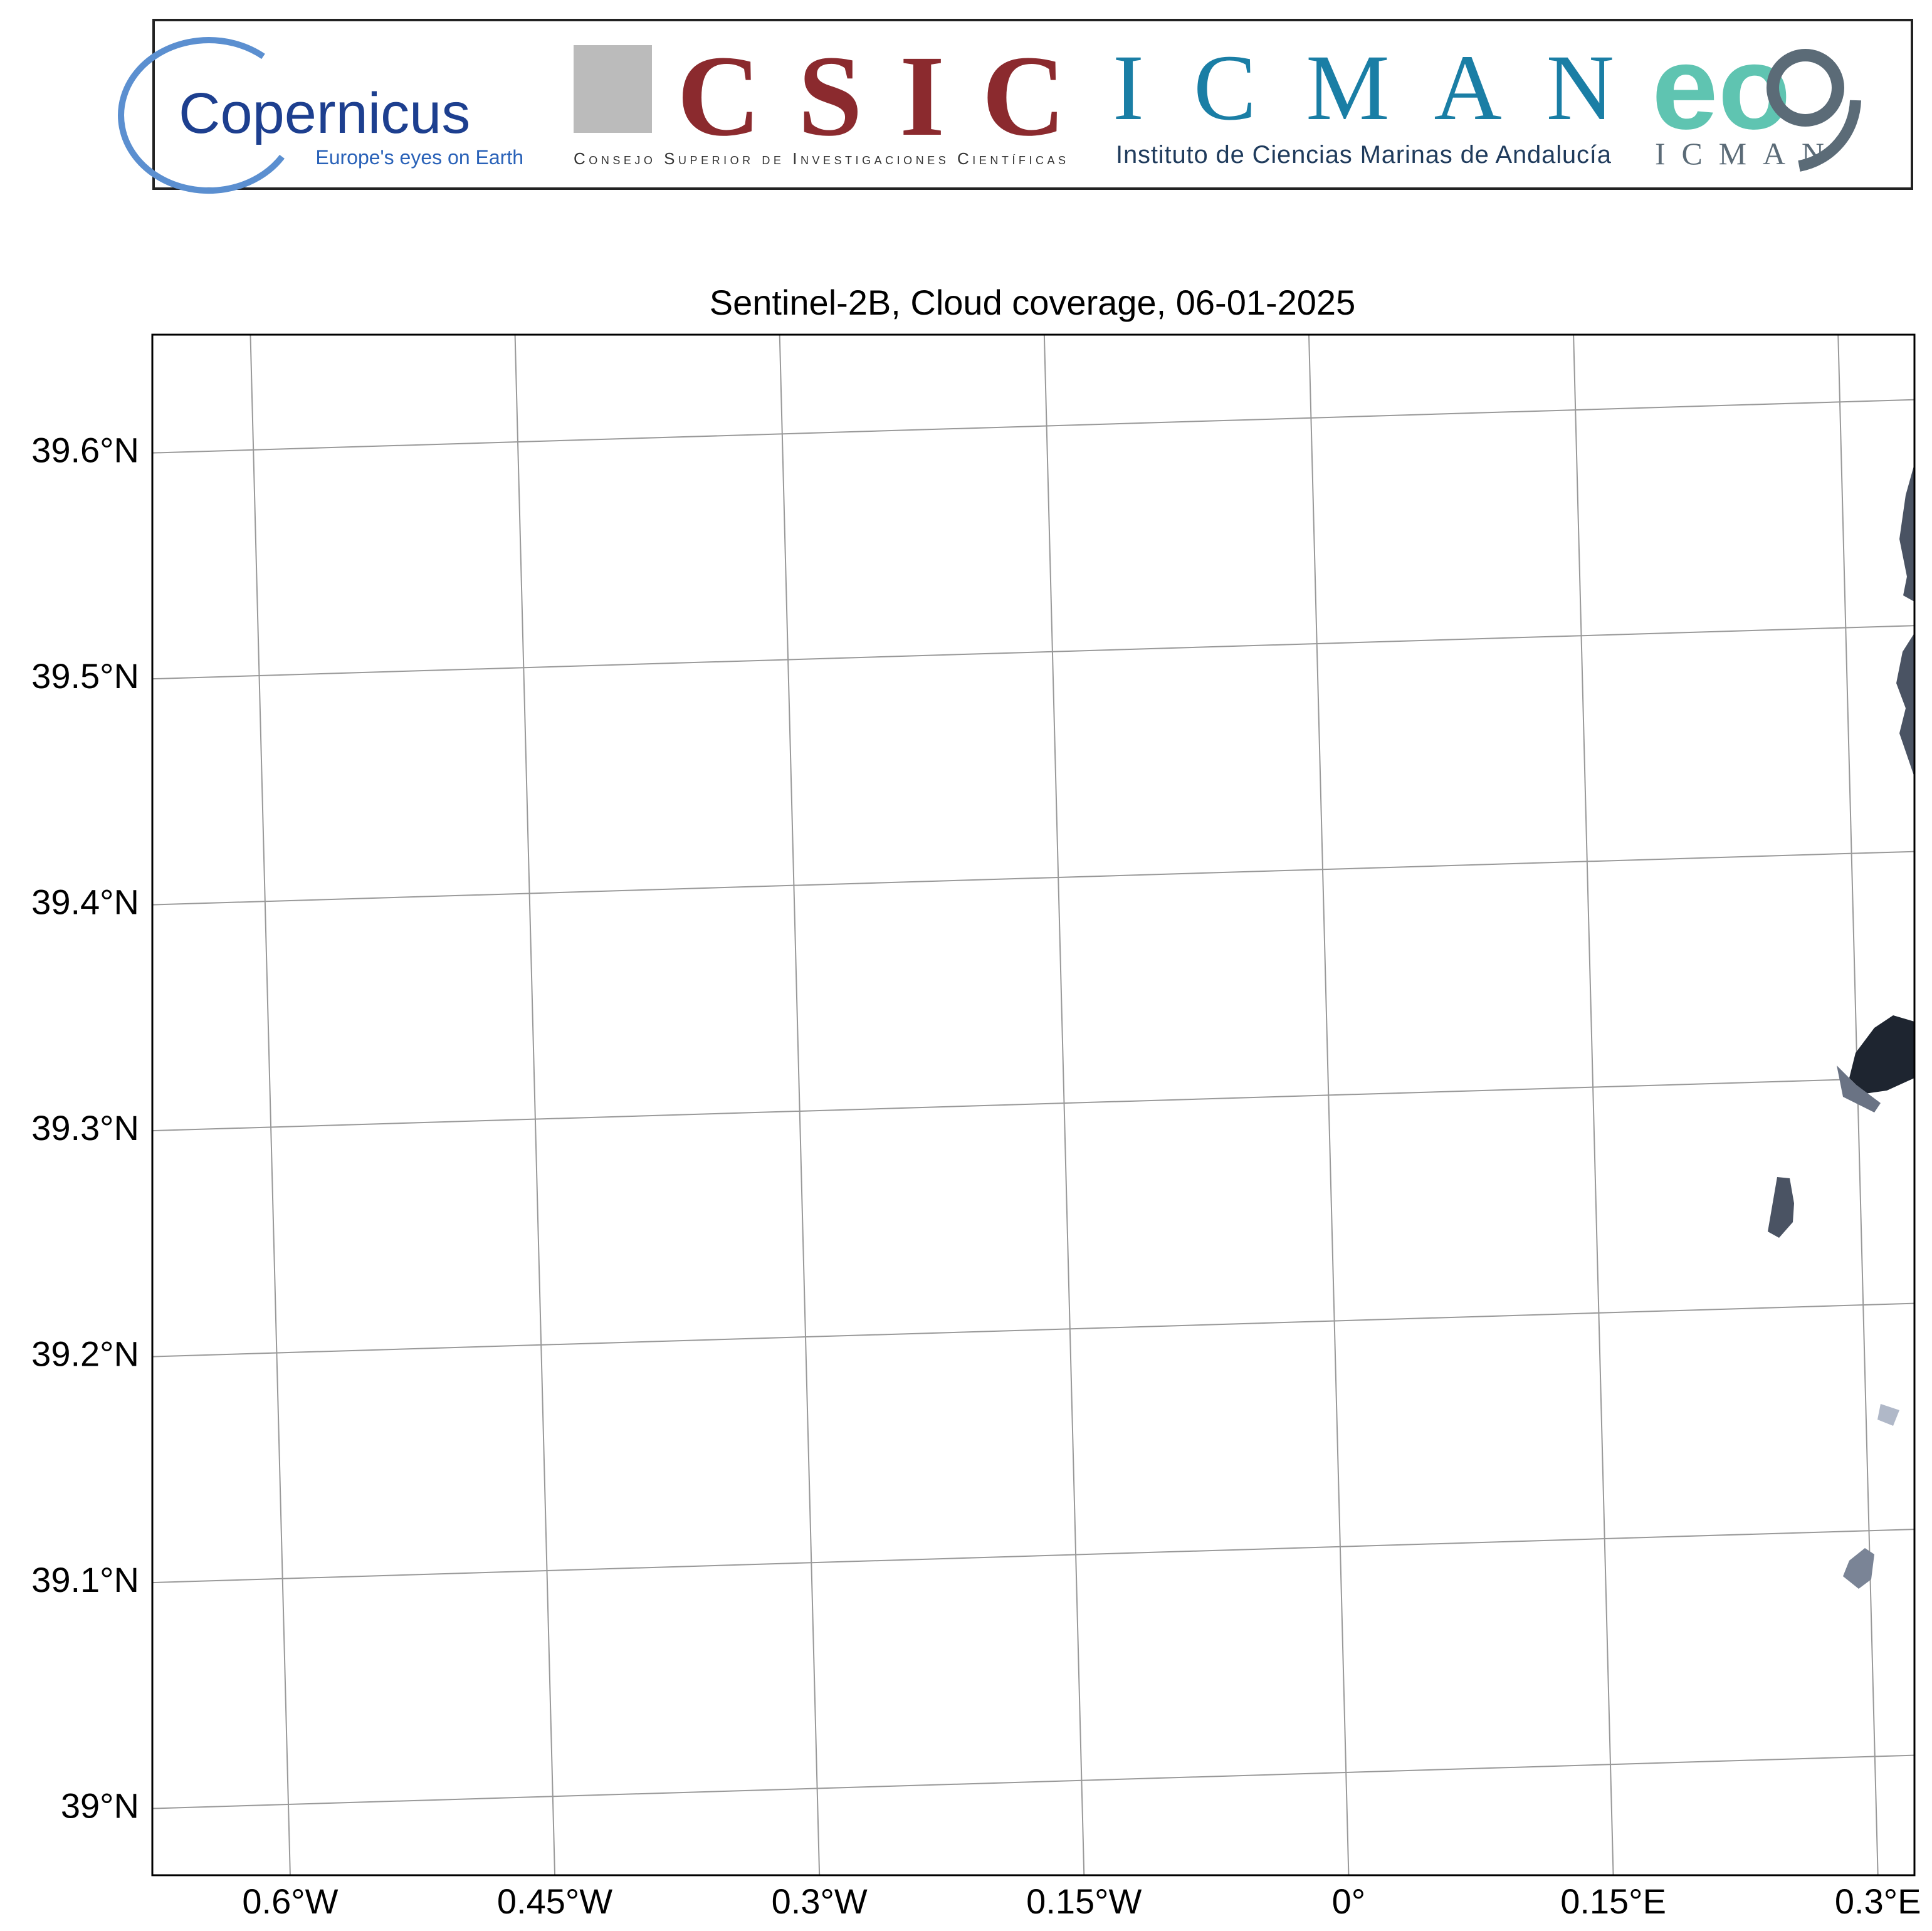 The width and height of the screenshot is (1932, 1931). I want to click on x-tick-label: 0°, so click(1349, 1901).